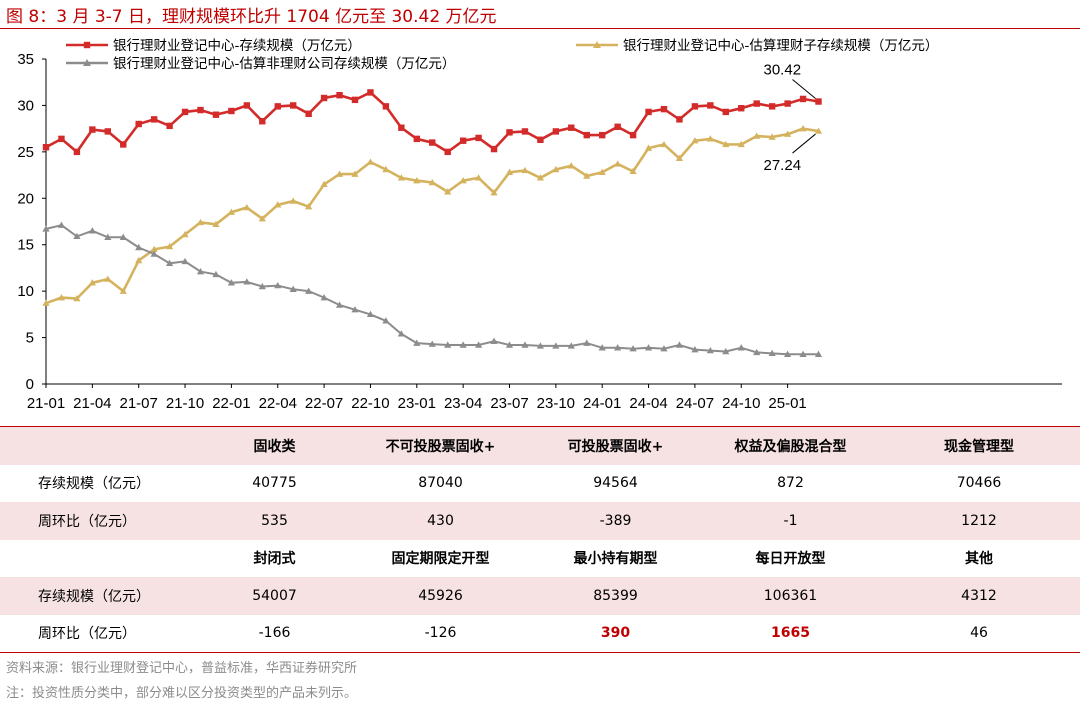  I want to click on x-tick-label: 22-10, so click(370, 403).